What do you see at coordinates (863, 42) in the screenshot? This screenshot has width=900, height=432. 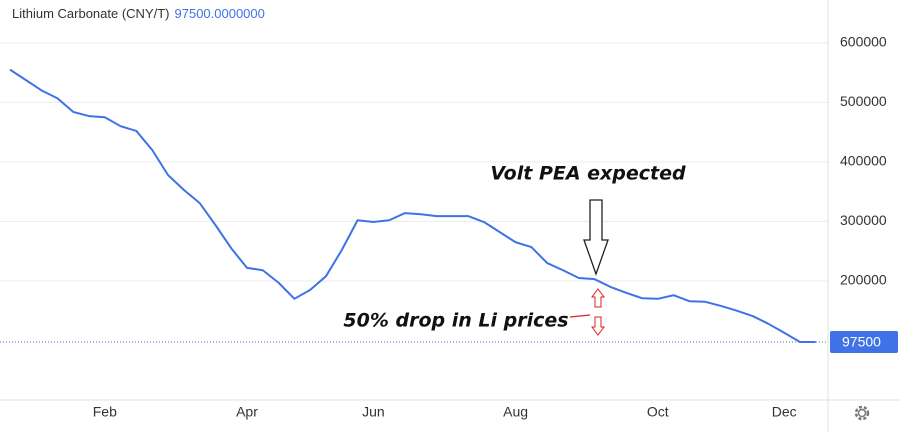 I see `y-tick-label: 600000` at bounding box center [863, 42].